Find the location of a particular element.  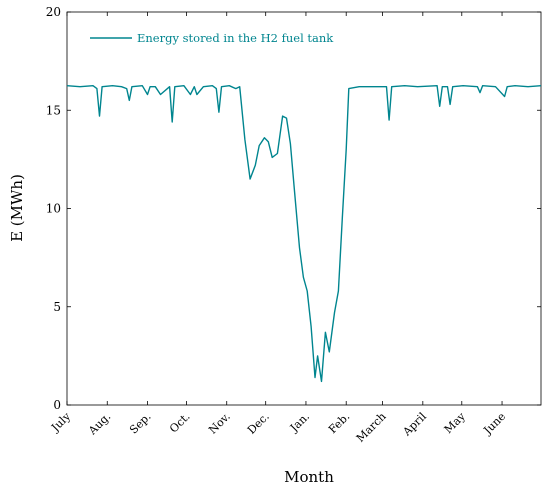

legend-label: Energy stored in the H2 fuel tank is located at coordinates (235, 38).